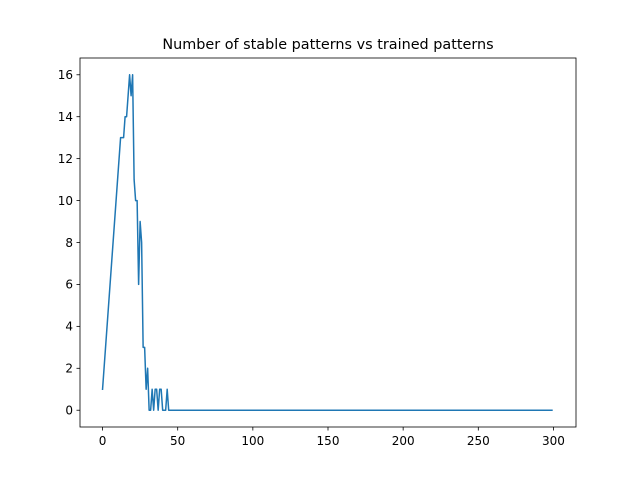 This screenshot has width=640, height=480. Describe the element at coordinates (478, 441) in the screenshot. I see `x-tick-label: 250` at that location.